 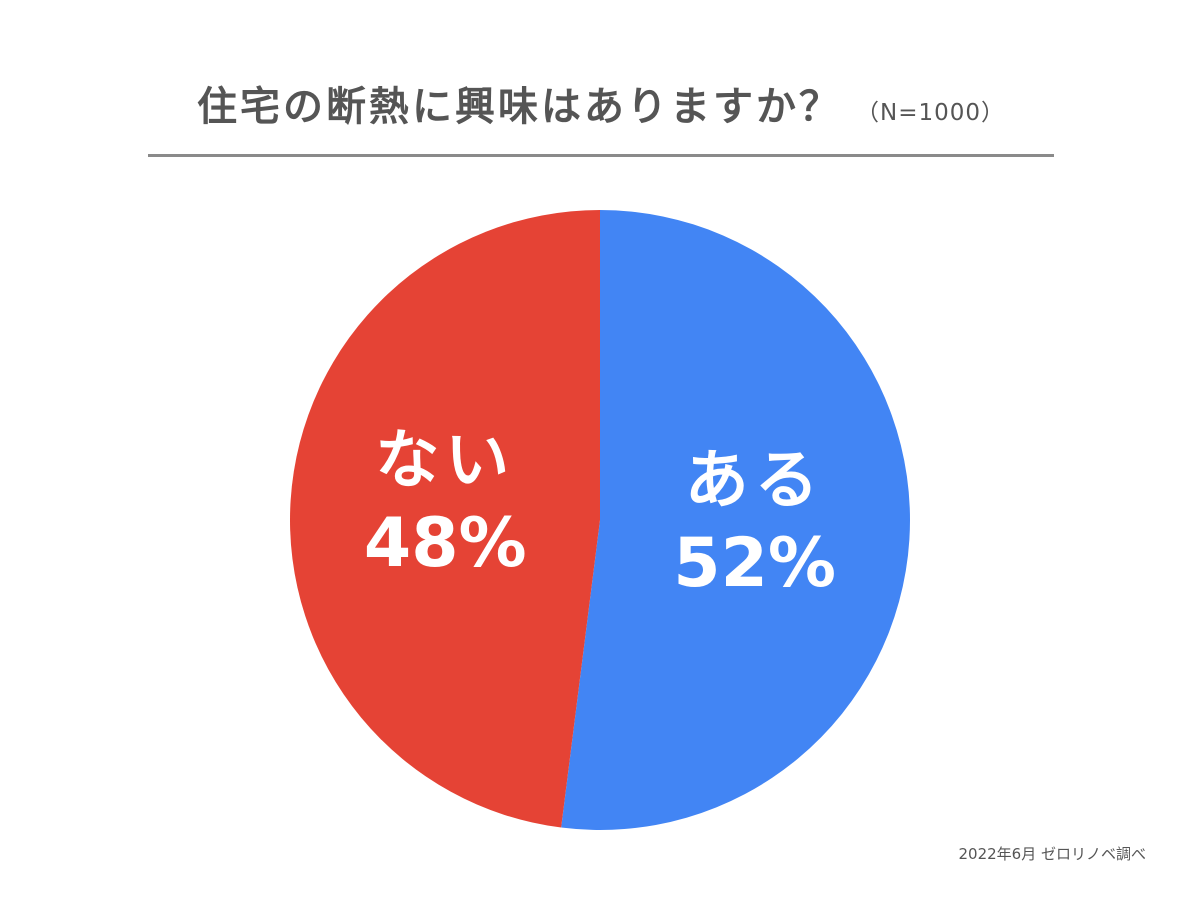 I want to click on slice-label-nai: ない 48%, so click(x=445, y=505).